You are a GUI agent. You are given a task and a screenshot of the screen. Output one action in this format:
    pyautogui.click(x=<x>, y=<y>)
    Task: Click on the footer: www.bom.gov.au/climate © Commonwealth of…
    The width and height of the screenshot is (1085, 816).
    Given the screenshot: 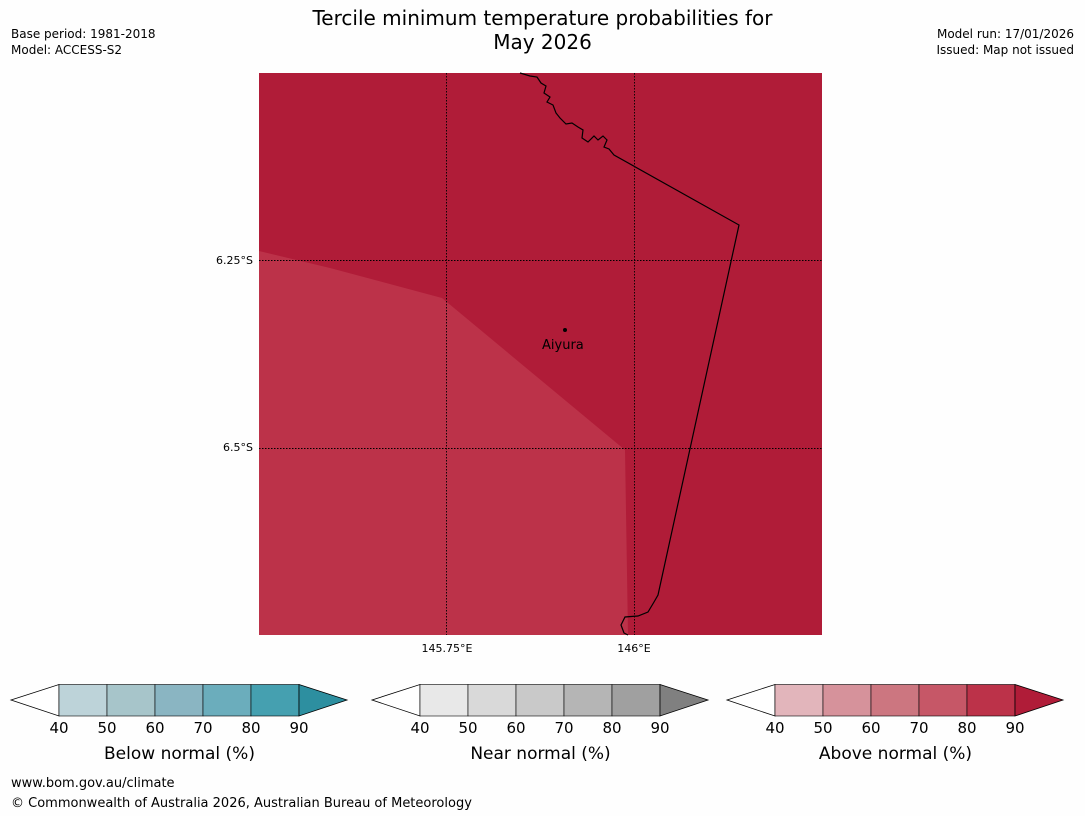 What is the action you would take?
    pyautogui.click(x=241, y=794)
    